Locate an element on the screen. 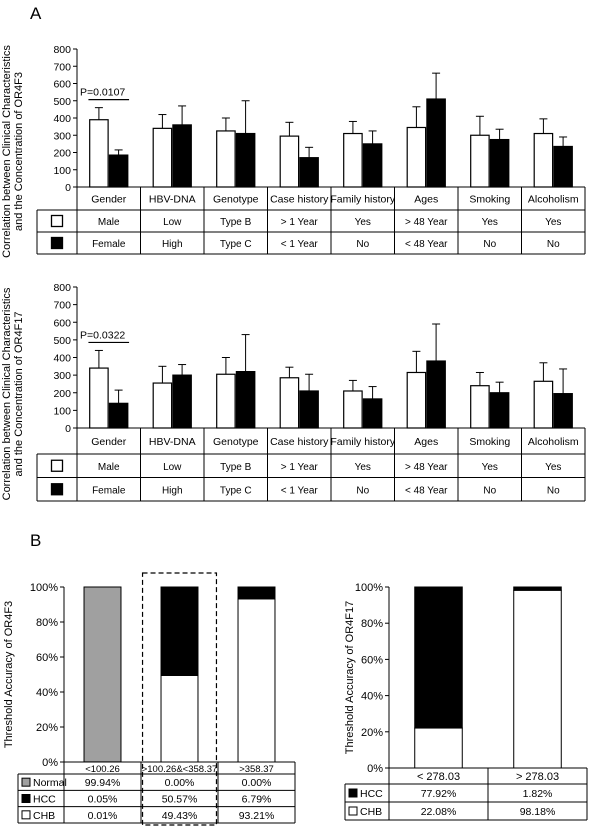  table-cell: 1.82% is located at coordinates (538, 794).